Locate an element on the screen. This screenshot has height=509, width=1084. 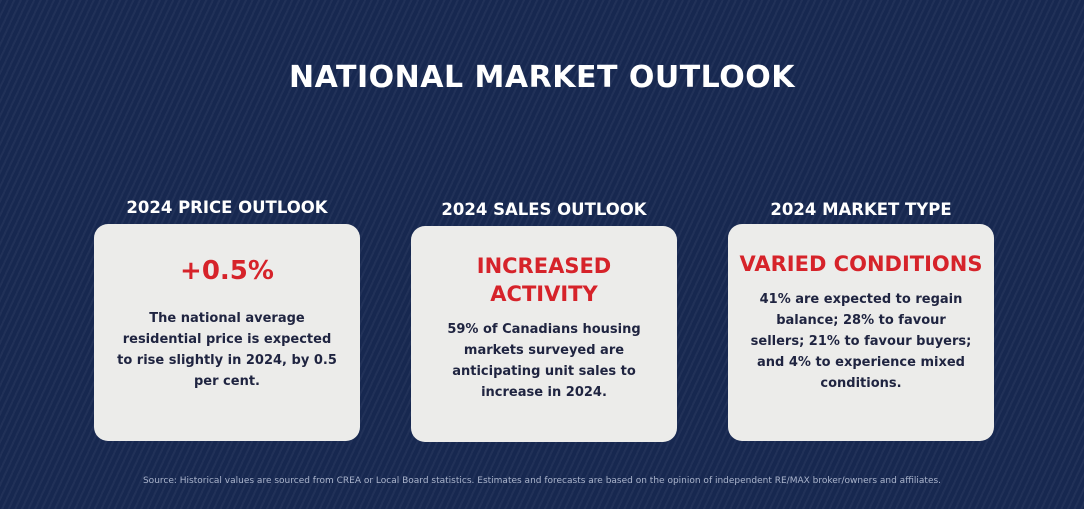
price-outlook-label: 2024 PRICE OUTLOOK is located at coordinates (227, 207).